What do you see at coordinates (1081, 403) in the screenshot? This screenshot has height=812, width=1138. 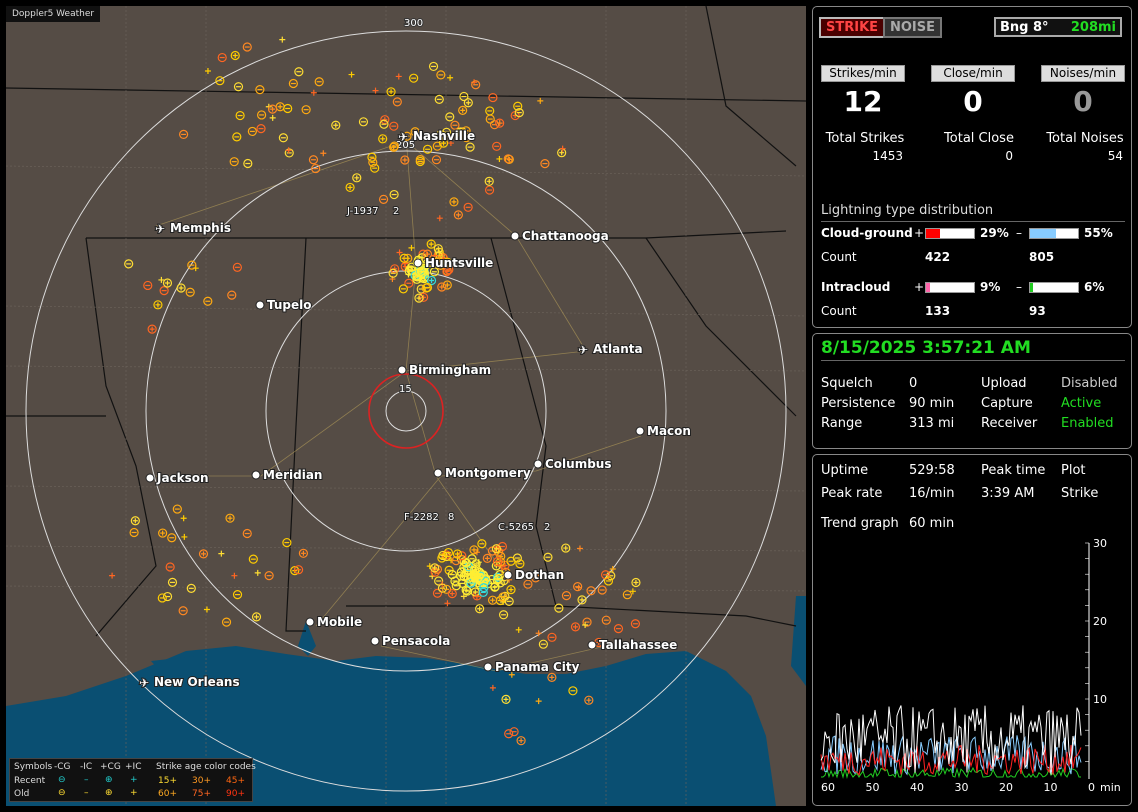 I see `capture-value: Active` at bounding box center [1081, 403].